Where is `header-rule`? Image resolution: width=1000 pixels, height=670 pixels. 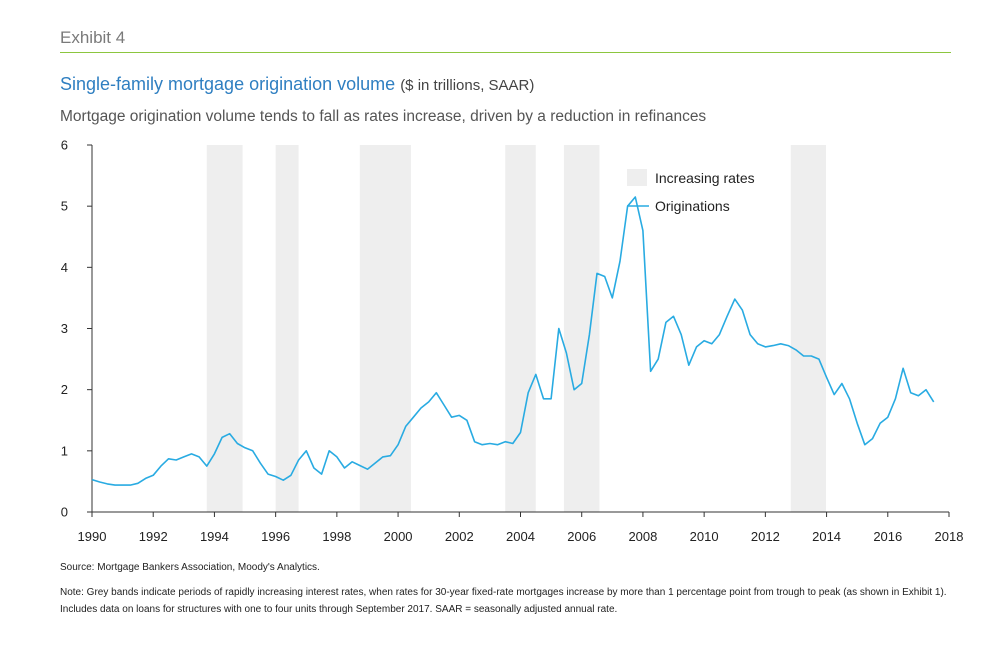 header-rule is located at coordinates (505, 52).